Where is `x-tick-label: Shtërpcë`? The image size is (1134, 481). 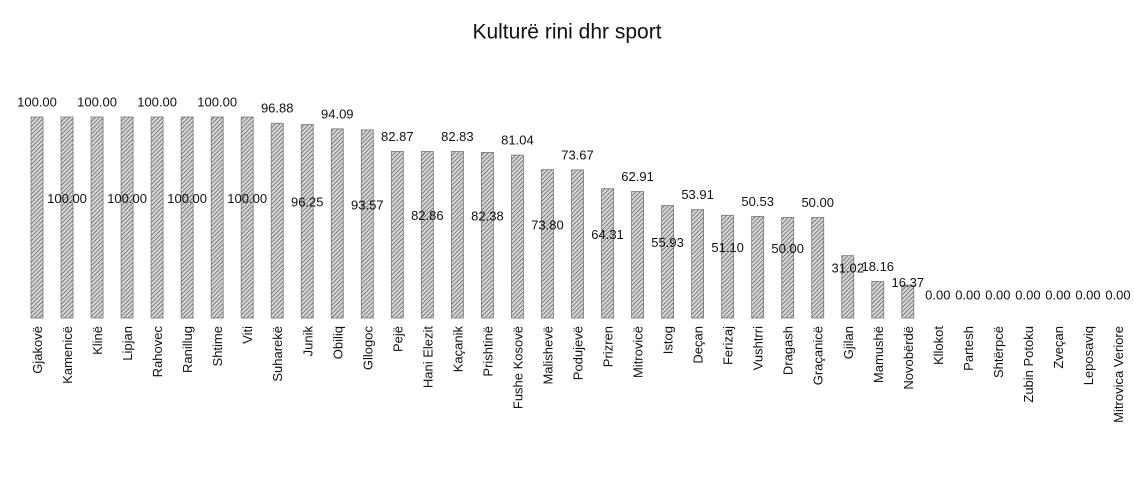
x-tick-label: Shtërpcë is located at coordinates (998, 352).